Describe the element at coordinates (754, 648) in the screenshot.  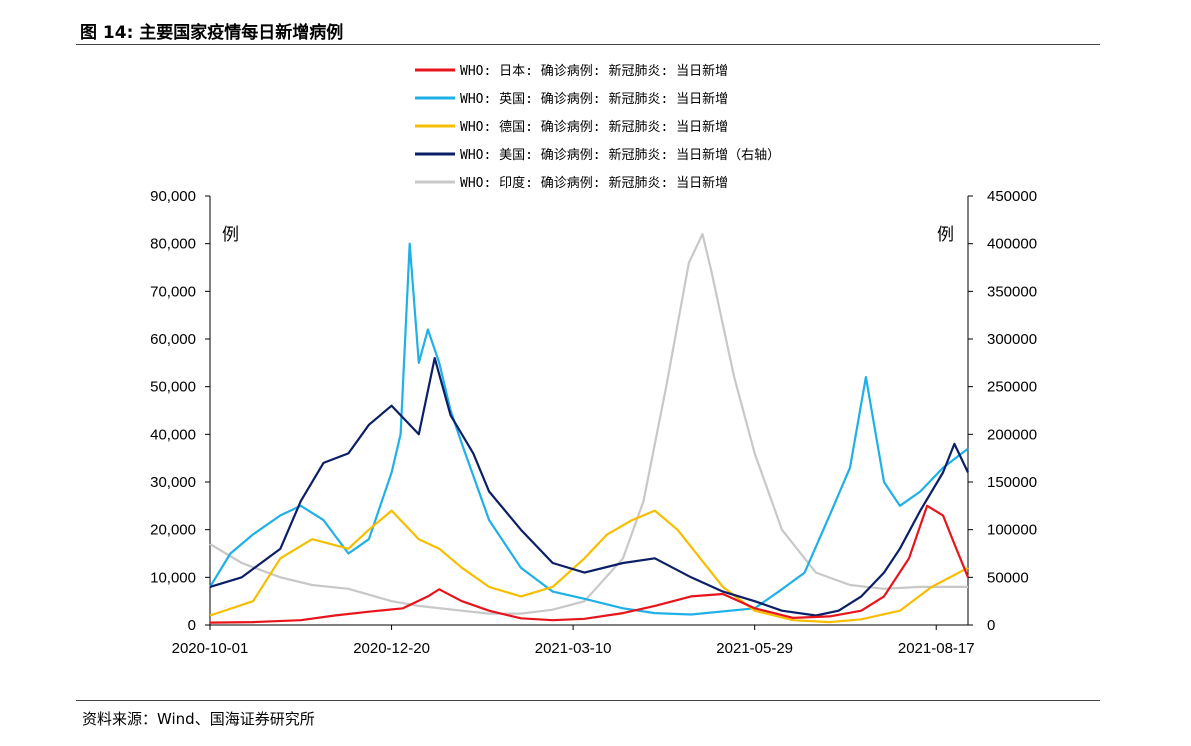
I see `x-tick-label: 2021-05-29` at that location.